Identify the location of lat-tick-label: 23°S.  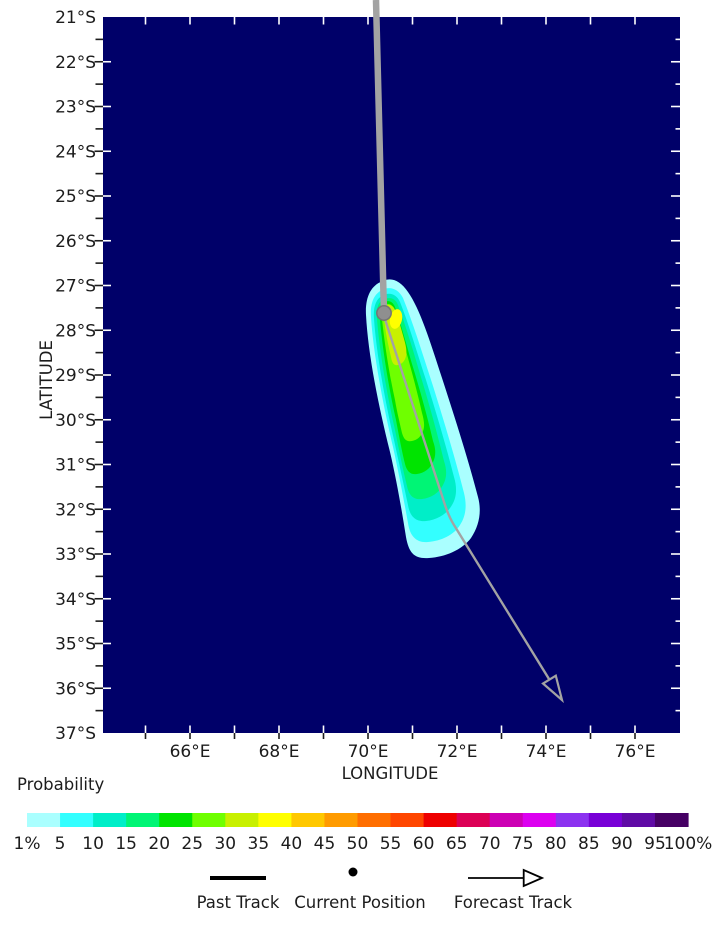
(75, 108).